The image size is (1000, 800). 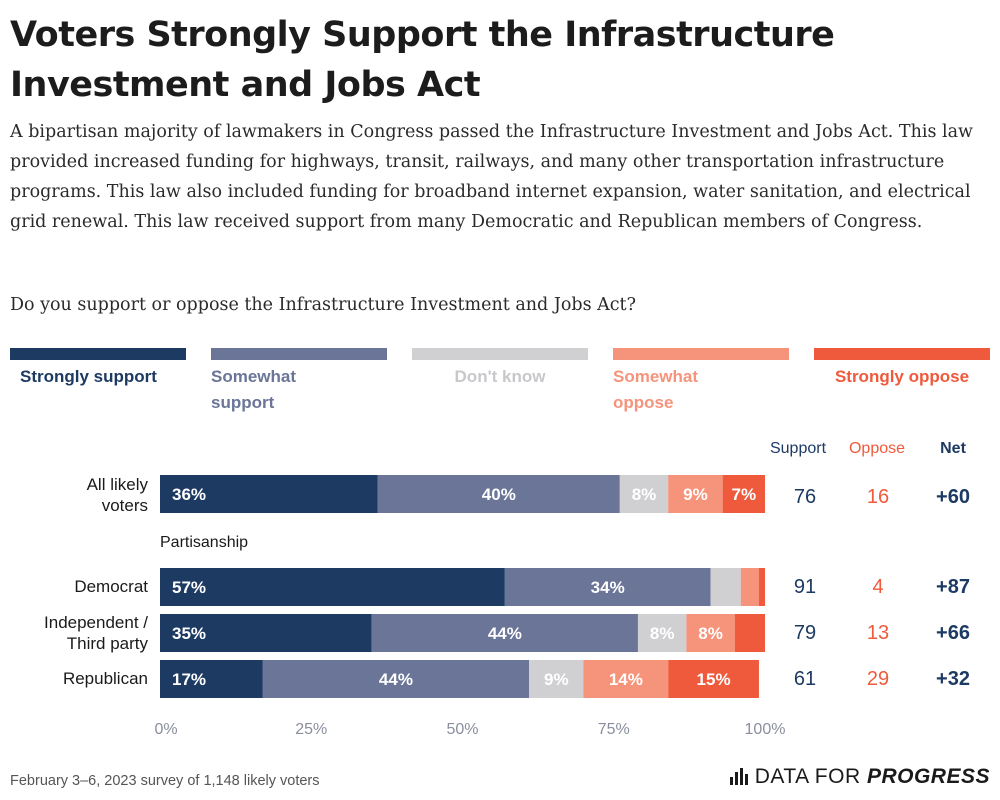 I want to click on bar-data-label: 34%, so click(x=608, y=587).